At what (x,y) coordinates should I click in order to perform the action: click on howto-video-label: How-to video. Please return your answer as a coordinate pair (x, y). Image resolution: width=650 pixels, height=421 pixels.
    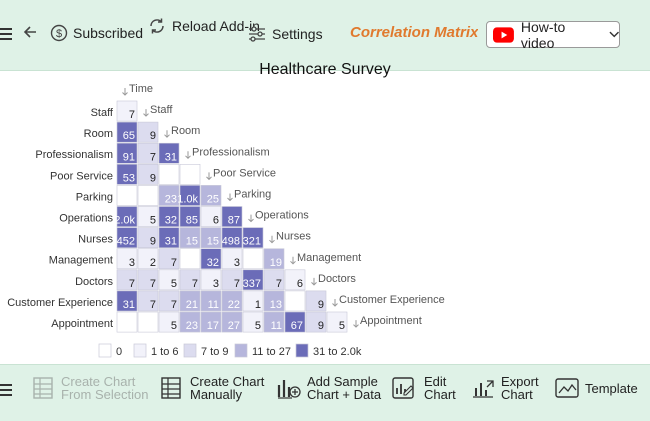
    Looking at the image, I should click on (543, 34).